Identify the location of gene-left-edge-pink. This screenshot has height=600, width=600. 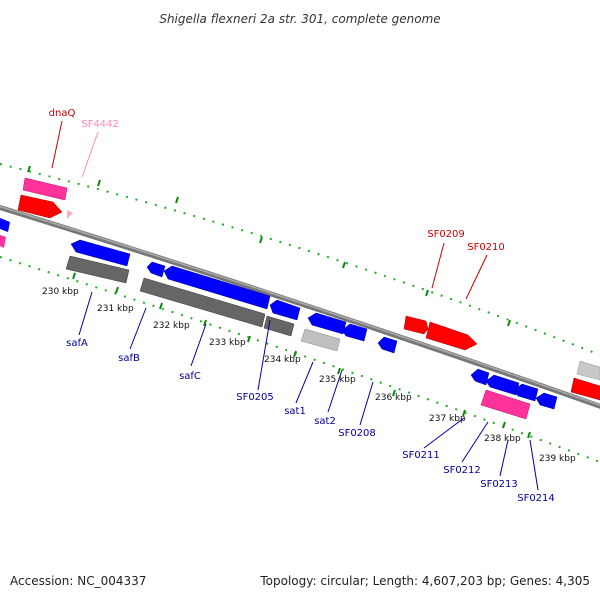
(3, 241).